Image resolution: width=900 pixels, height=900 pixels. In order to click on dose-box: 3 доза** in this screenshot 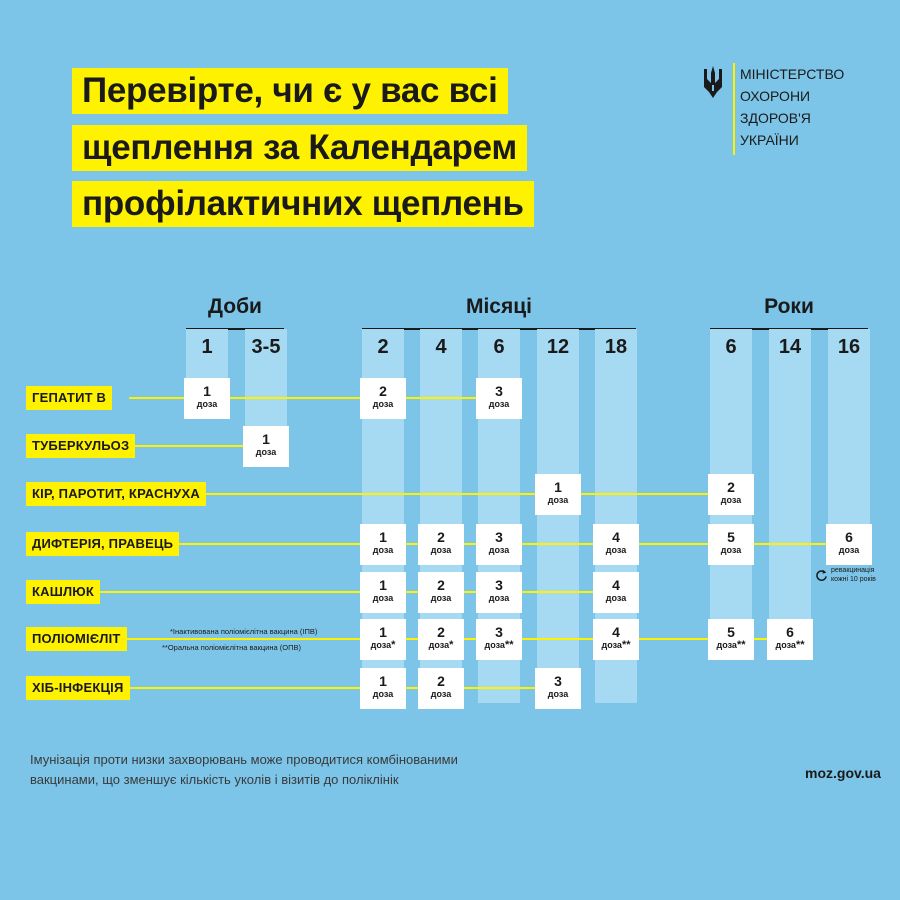, I will do `click(499, 639)`.